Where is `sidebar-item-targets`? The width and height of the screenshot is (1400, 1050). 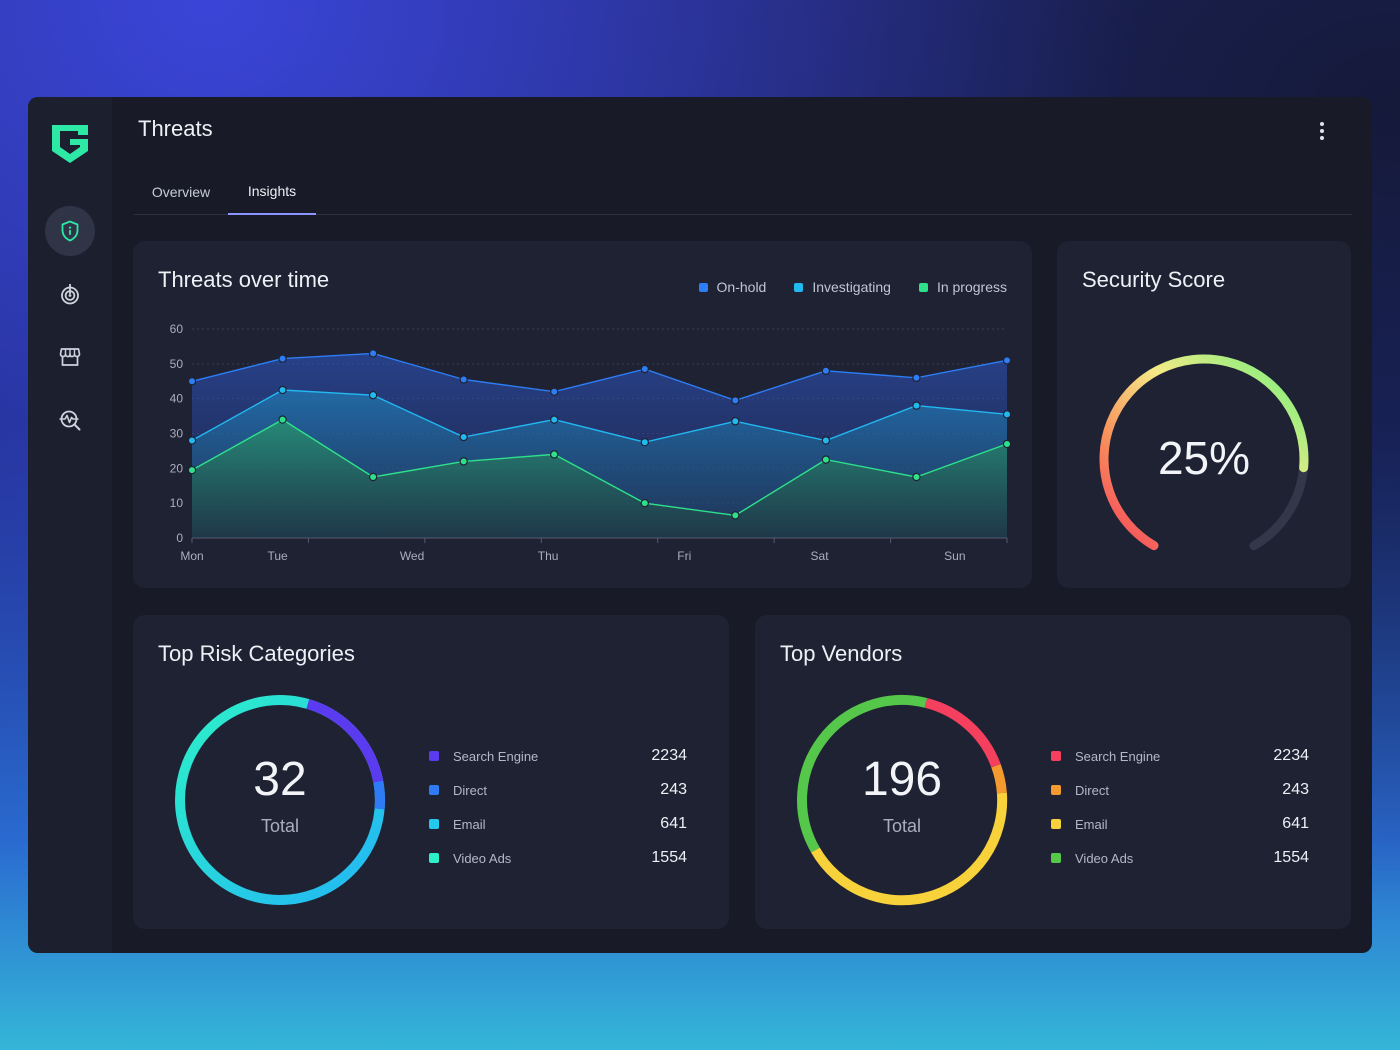 sidebar-item-targets is located at coordinates (70, 294).